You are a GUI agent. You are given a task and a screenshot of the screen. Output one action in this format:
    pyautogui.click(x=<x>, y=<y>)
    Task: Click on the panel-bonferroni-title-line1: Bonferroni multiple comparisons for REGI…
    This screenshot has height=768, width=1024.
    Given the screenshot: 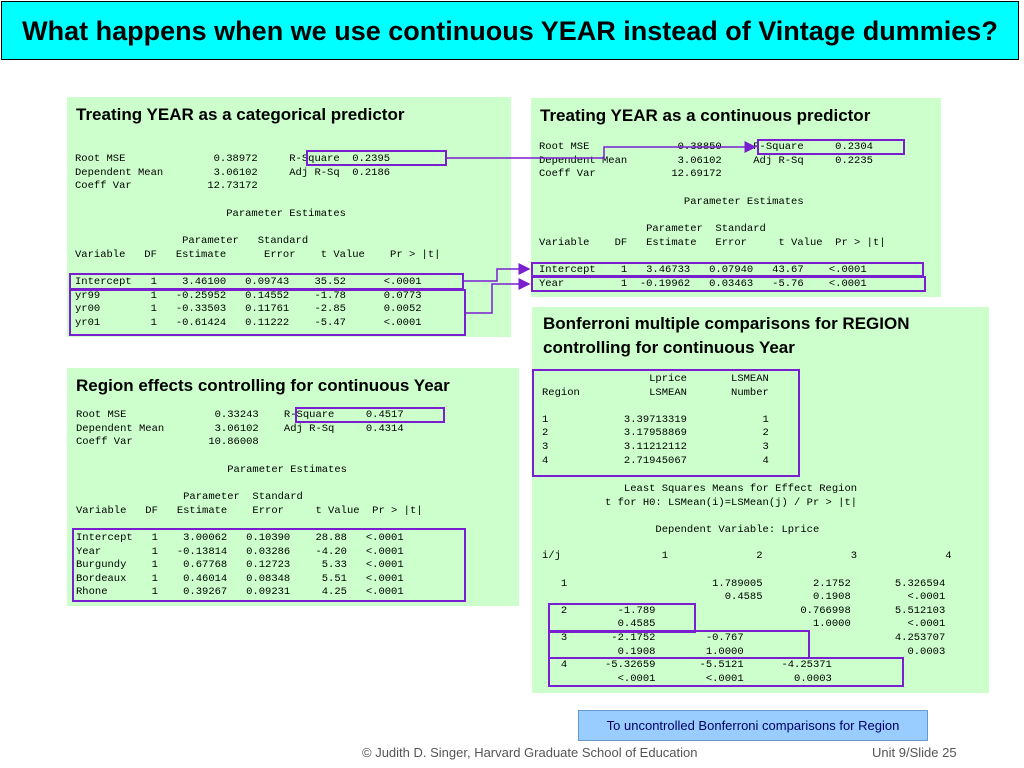 What is the action you would take?
    pyautogui.click(x=726, y=323)
    